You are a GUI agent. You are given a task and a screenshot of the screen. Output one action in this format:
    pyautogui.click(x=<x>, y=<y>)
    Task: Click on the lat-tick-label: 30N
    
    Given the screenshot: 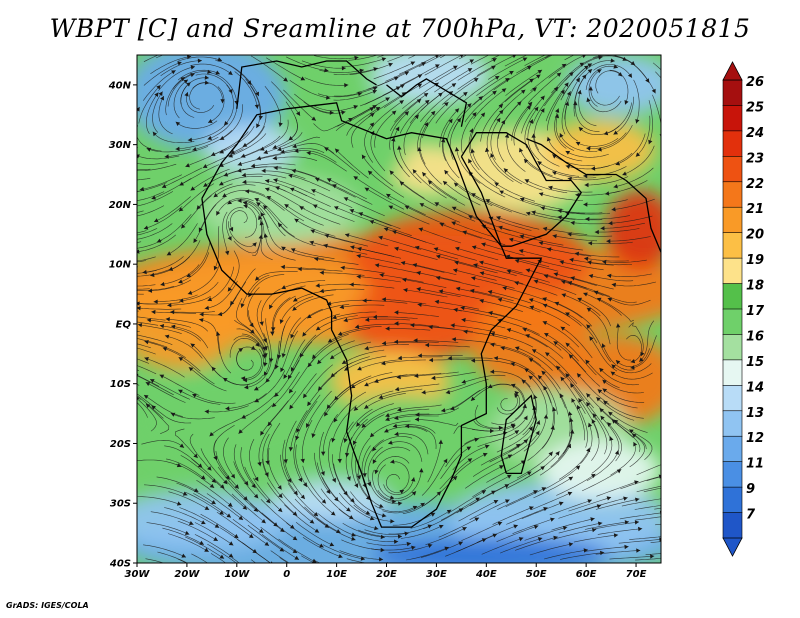 What is the action you would take?
    pyautogui.click(x=120, y=145)
    